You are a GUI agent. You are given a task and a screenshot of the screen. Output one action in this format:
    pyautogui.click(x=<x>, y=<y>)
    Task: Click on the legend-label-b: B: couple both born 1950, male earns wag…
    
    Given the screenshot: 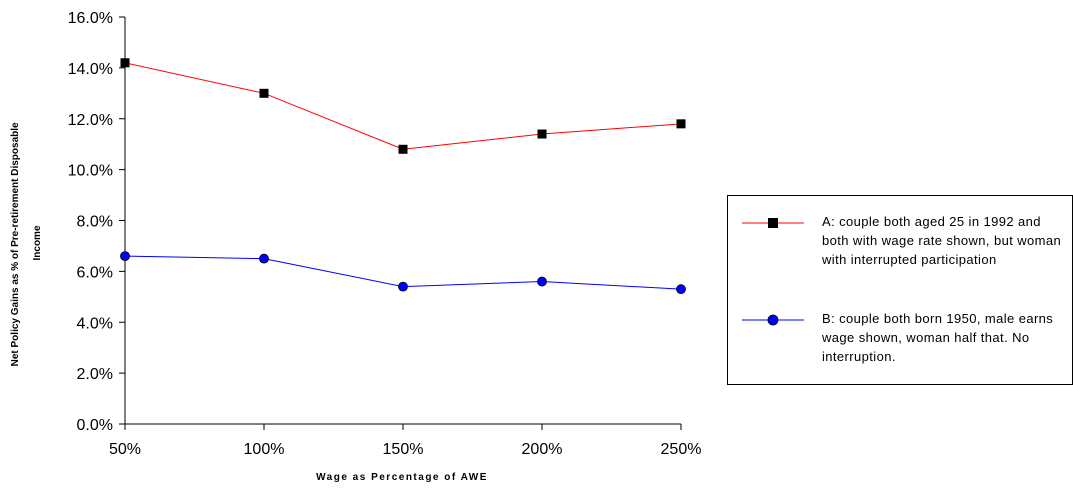 What is the action you would take?
    pyautogui.click(x=938, y=337)
    